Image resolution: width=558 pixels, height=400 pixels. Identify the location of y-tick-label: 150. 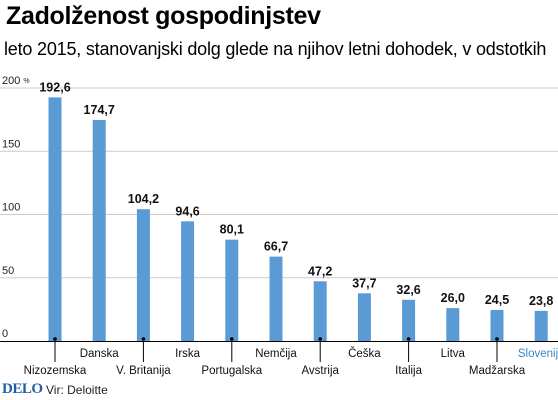
(11, 144).